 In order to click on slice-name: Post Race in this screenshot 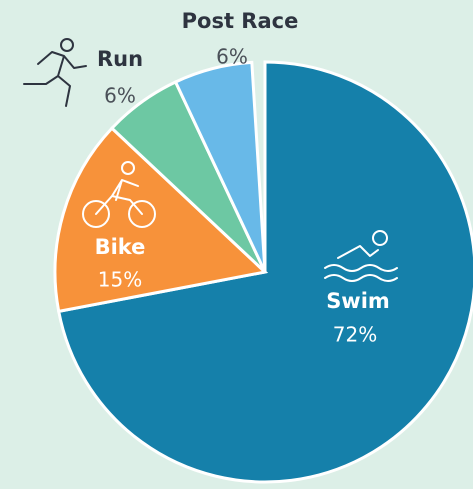, I will do `click(240, 21)`.